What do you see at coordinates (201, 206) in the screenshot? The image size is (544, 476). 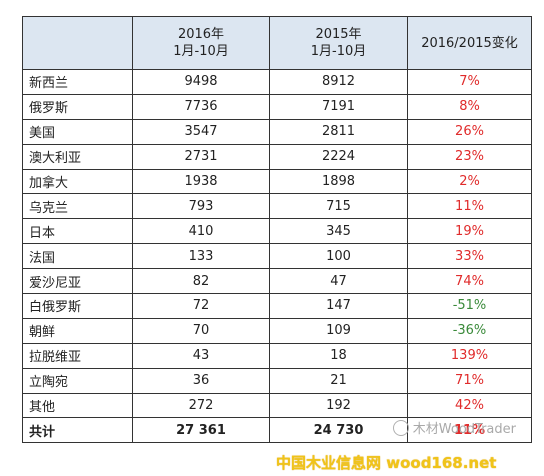 I see `value-2016-cell: 793` at bounding box center [201, 206].